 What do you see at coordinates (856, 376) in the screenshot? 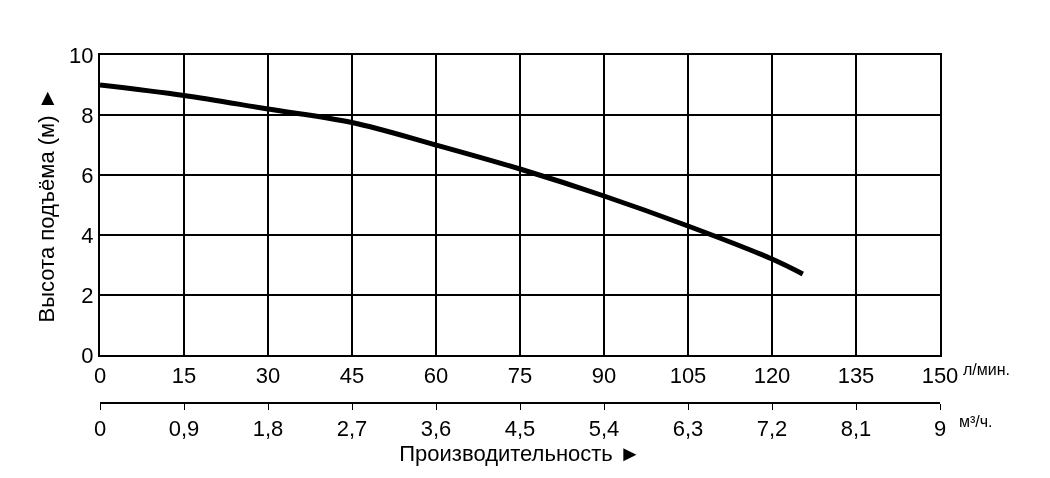
I see `x-tick-label: 135` at bounding box center [856, 376].